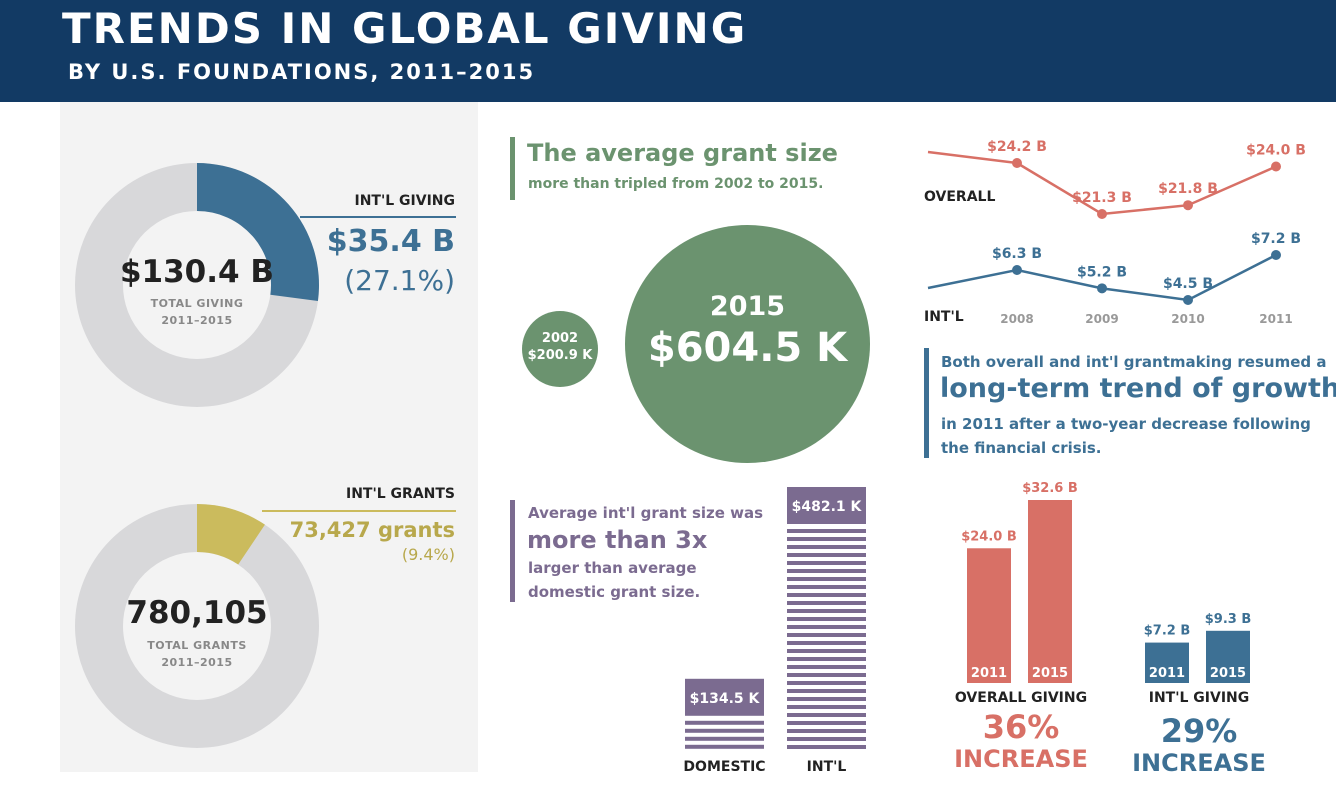 The height and width of the screenshot is (799, 1336). I want to click on overall-data-label: $21.3 B, so click(1102, 198).